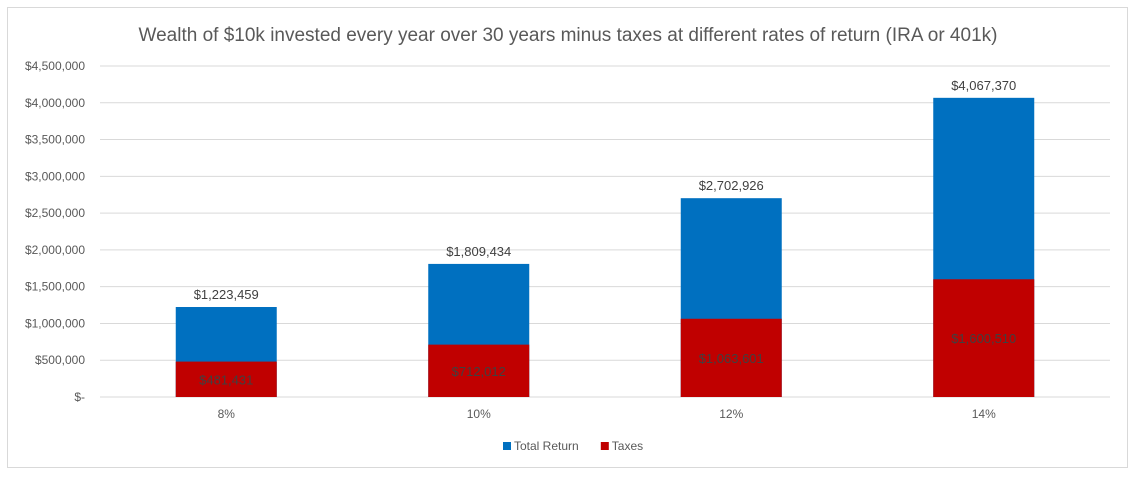 Image resolution: width=1136 pixels, height=478 pixels. What do you see at coordinates (983, 85) in the screenshot?
I see `data-label-total-return: $4,067,370` at bounding box center [983, 85].